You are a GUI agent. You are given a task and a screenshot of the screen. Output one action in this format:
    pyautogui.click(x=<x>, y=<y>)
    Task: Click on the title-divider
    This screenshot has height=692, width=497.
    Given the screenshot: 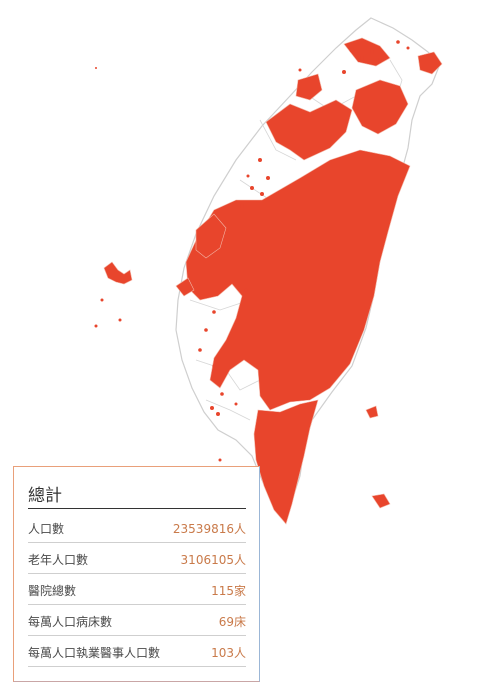 What is the action you would take?
    pyautogui.click(x=137, y=508)
    